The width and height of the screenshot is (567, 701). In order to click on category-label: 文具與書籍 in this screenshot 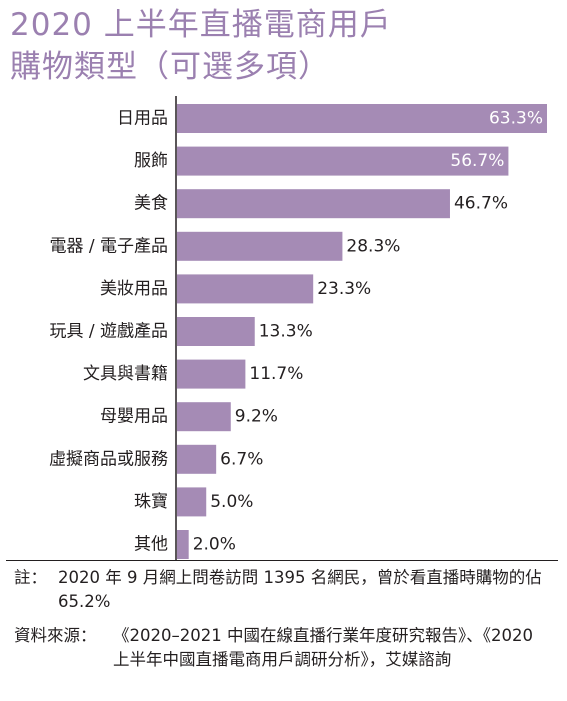, I will do `click(125, 374)`.